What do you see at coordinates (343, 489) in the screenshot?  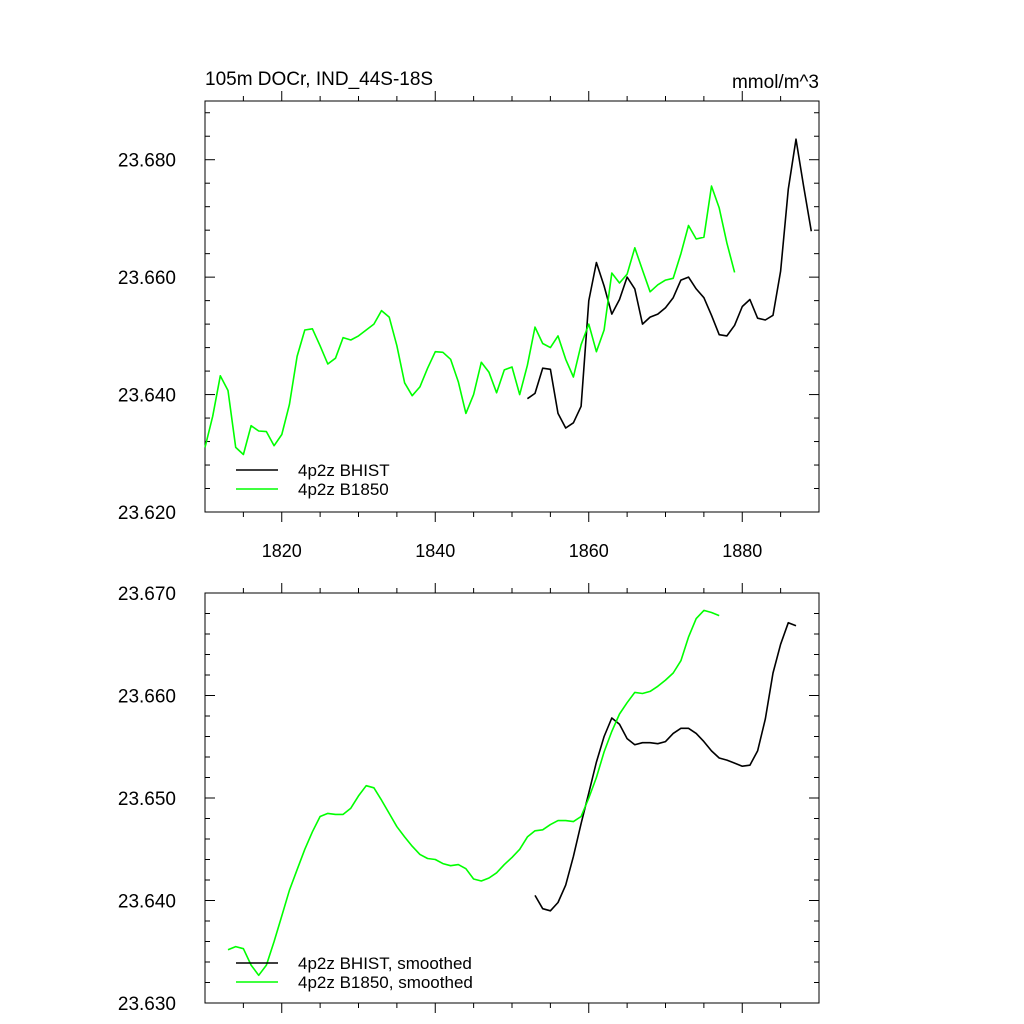 I see `legend-label: 4p2z B1850` at bounding box center [343, 489].